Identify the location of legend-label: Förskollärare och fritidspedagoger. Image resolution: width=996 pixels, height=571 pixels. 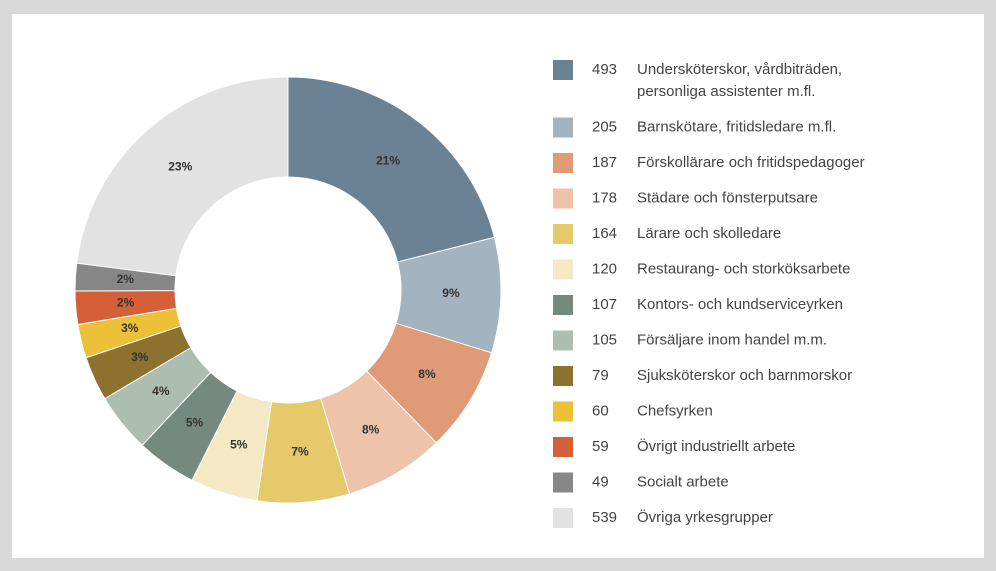
(751, 162).